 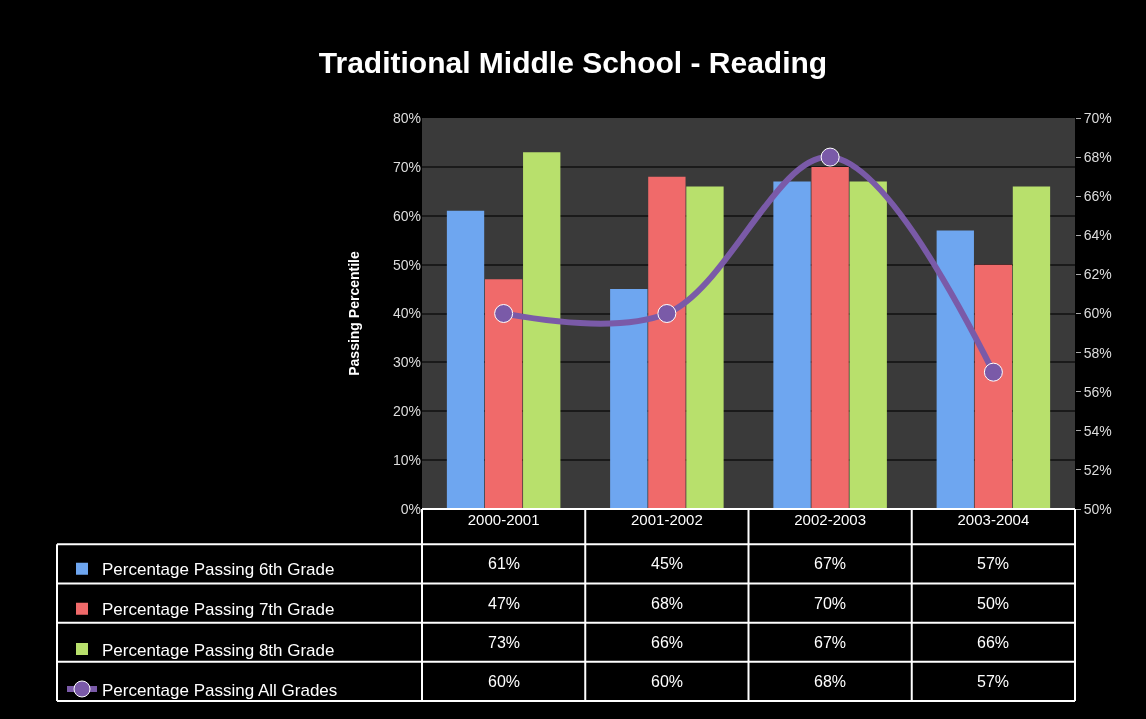 I want to click on y-tick-label: 60%, so click(x=406, y=215).